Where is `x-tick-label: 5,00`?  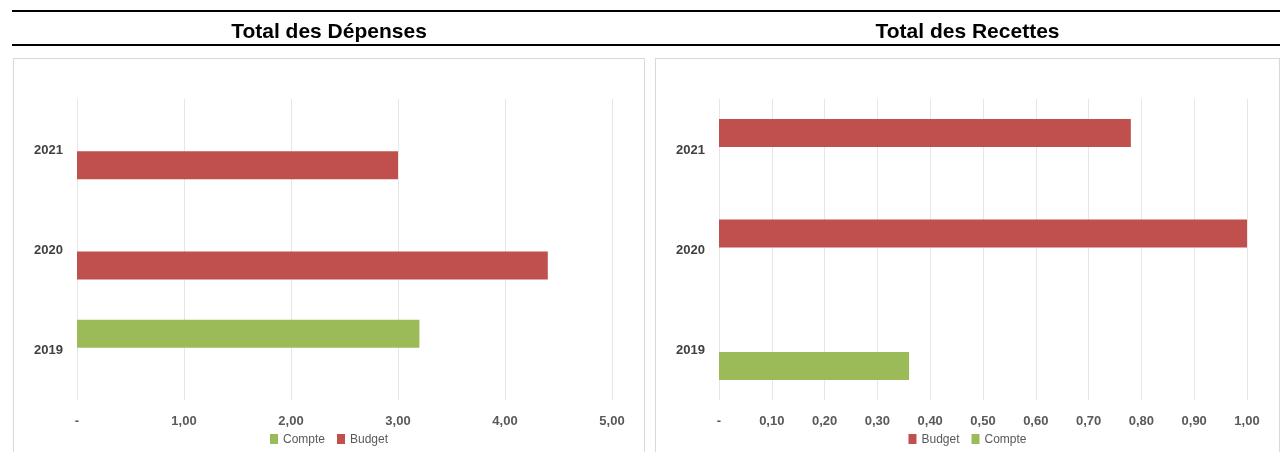
x-tick-label: 5,00 is located at coordinates (612, 420).